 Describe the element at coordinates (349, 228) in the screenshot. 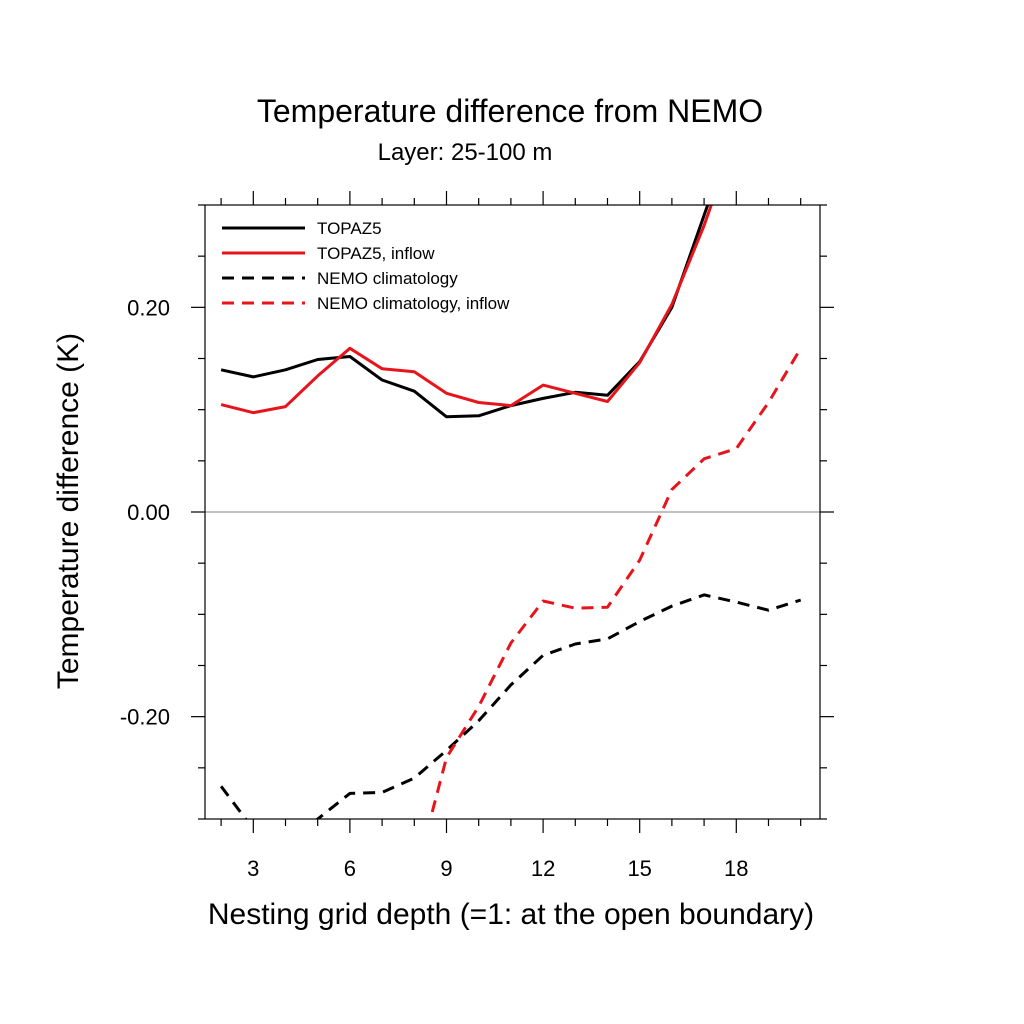

I see `legend-label: TOPAZ5` at that location.